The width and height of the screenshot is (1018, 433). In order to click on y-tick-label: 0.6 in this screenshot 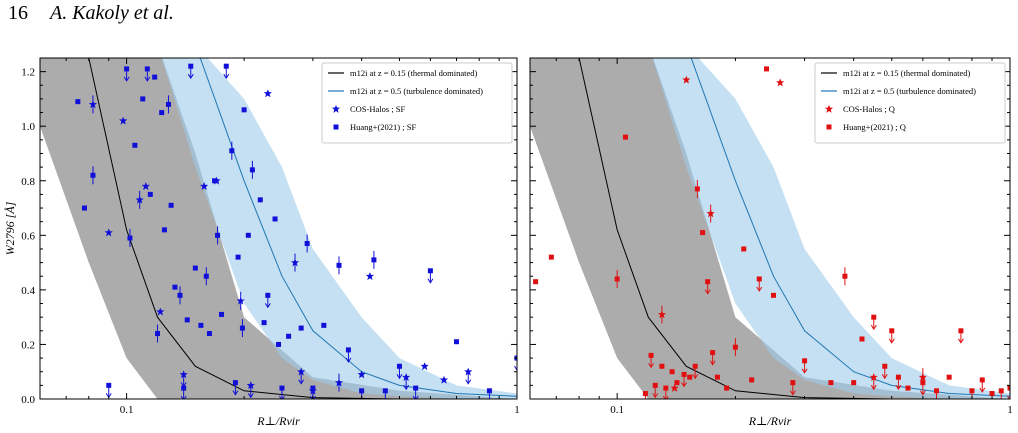, I will do `click(28, 236)`.